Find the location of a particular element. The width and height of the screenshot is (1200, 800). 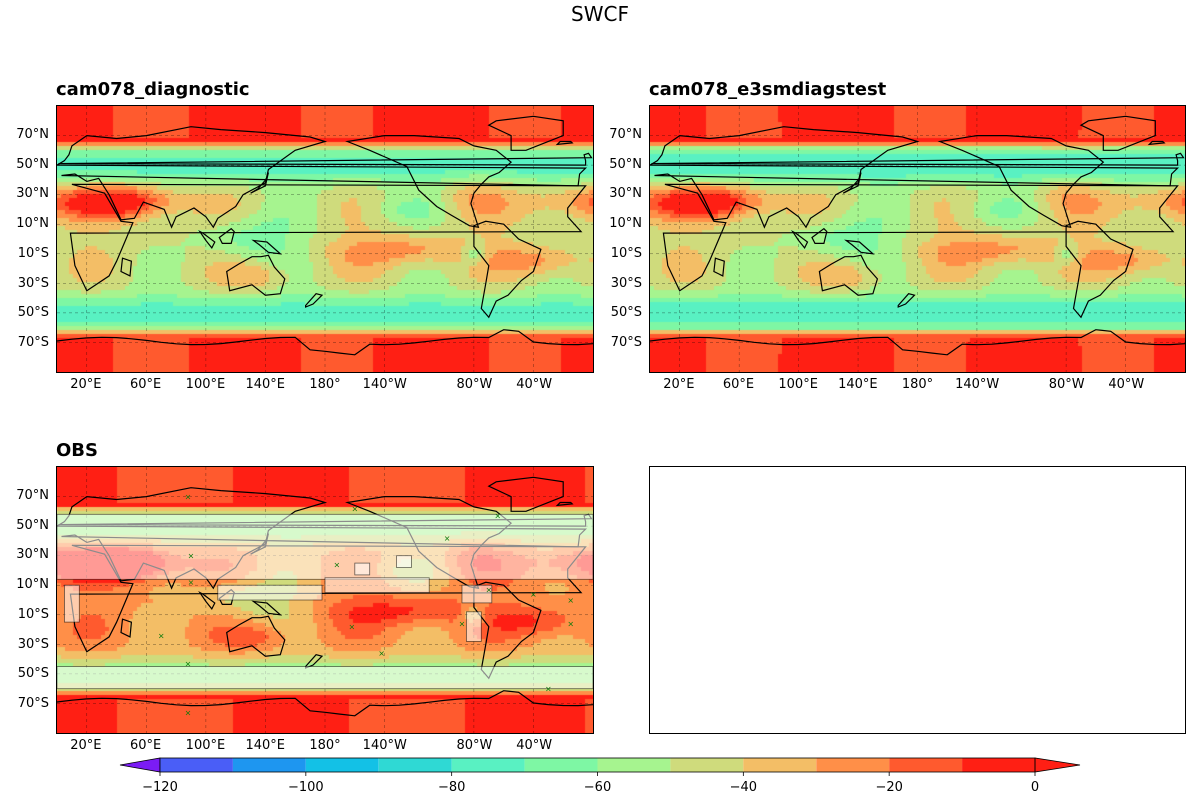

colorbar is located at coordinates (600, 766).